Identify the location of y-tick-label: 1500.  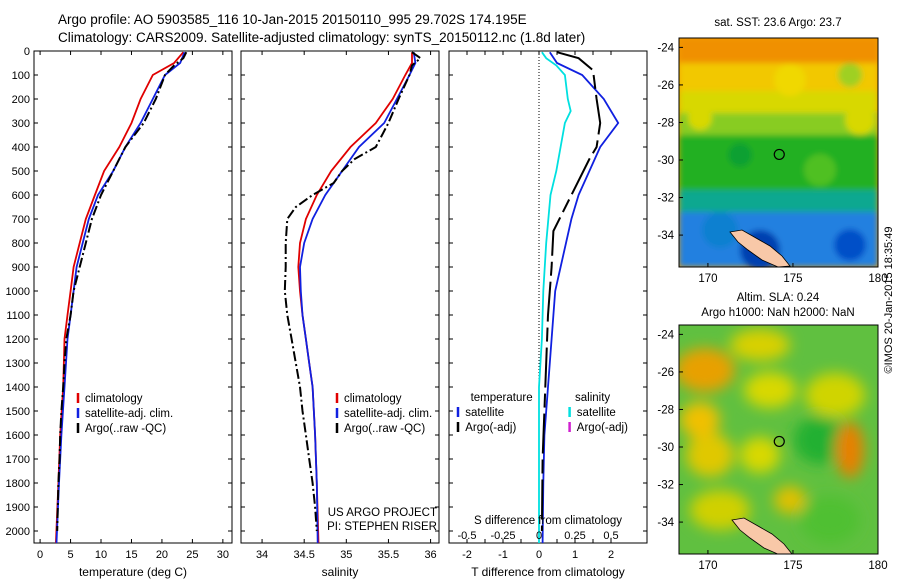
(18, 412).